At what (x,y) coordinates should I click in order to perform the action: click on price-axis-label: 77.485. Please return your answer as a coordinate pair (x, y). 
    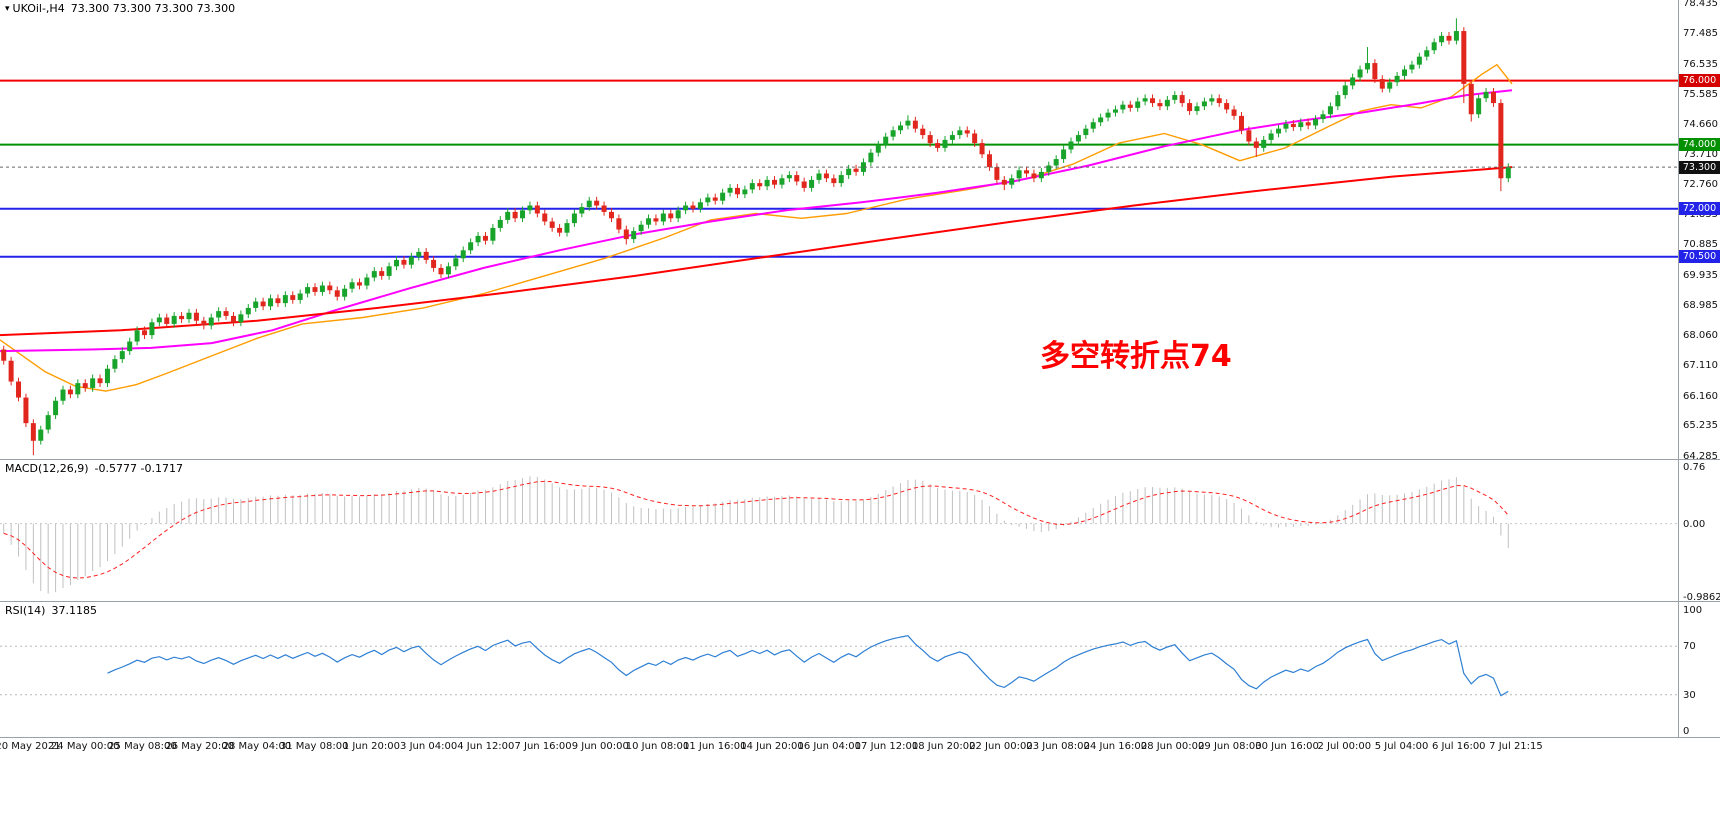
    Looking at the image, I should click on (1700, 34).